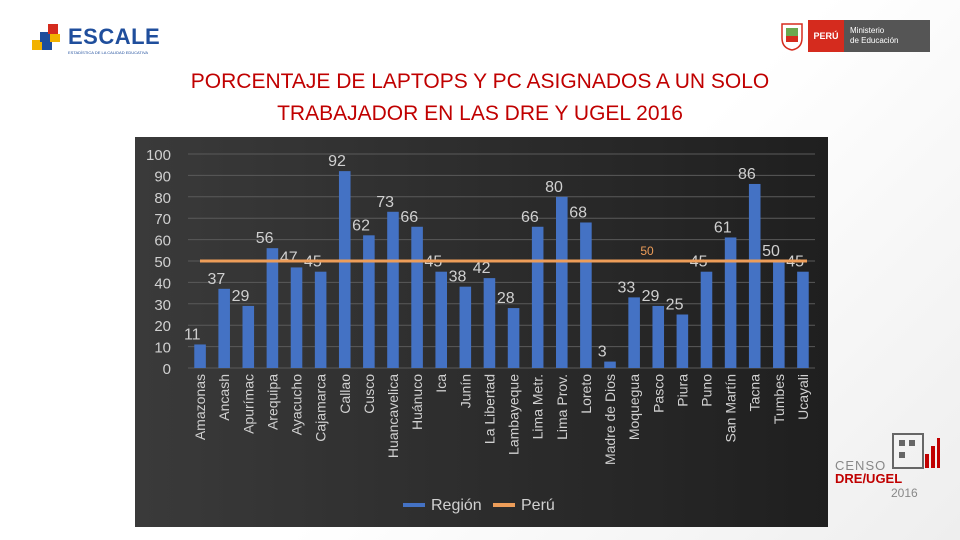 The width and height of the screenshot is (960, 540). What do you see at coordinates (248, 404) in the screenshot?
I see `x-tick-label: Apurímac` at bounding box center [248, 404].